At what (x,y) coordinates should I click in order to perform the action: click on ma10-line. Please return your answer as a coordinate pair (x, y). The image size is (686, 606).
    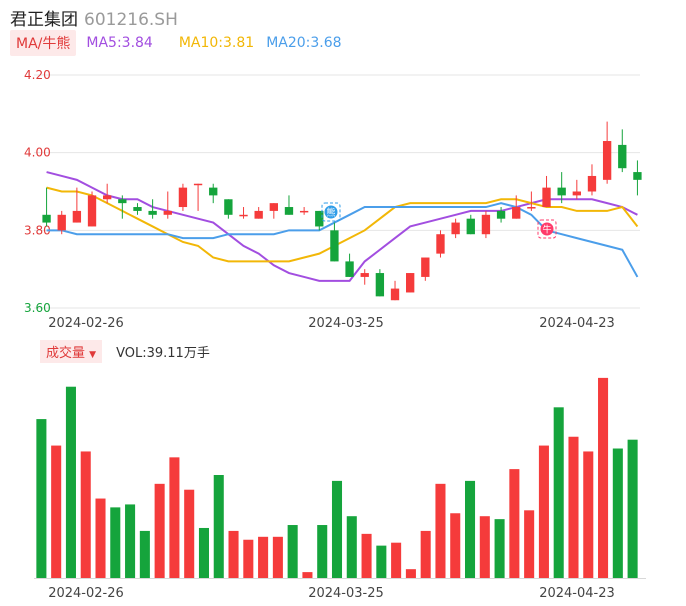
    Looking at the image, I should click on (342, 224).